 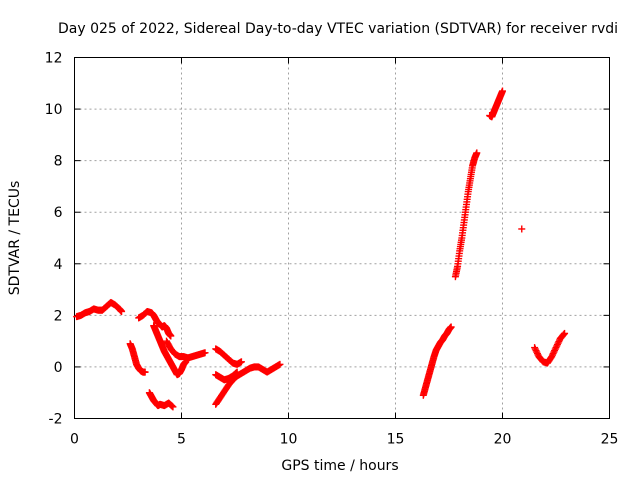 What do you see at coordinates (289, 440) in the screenshot?
I see `x-tick-label: 10` at bounding box center [289, 440].